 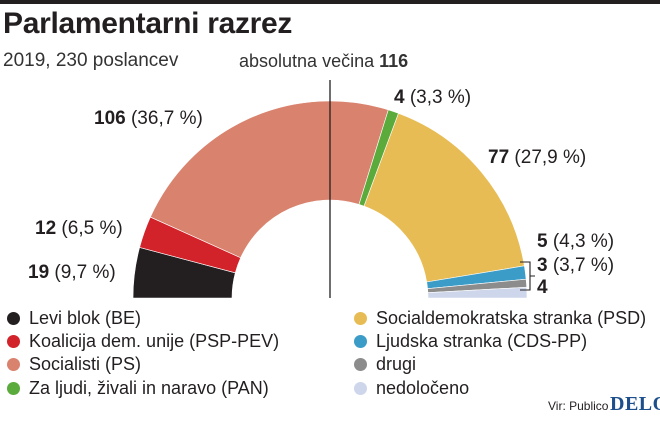 What do you see at coordinates (578, 406) in the screenshot?
I see `source-note: Vir: Publico` at bounding box center [578, 406].